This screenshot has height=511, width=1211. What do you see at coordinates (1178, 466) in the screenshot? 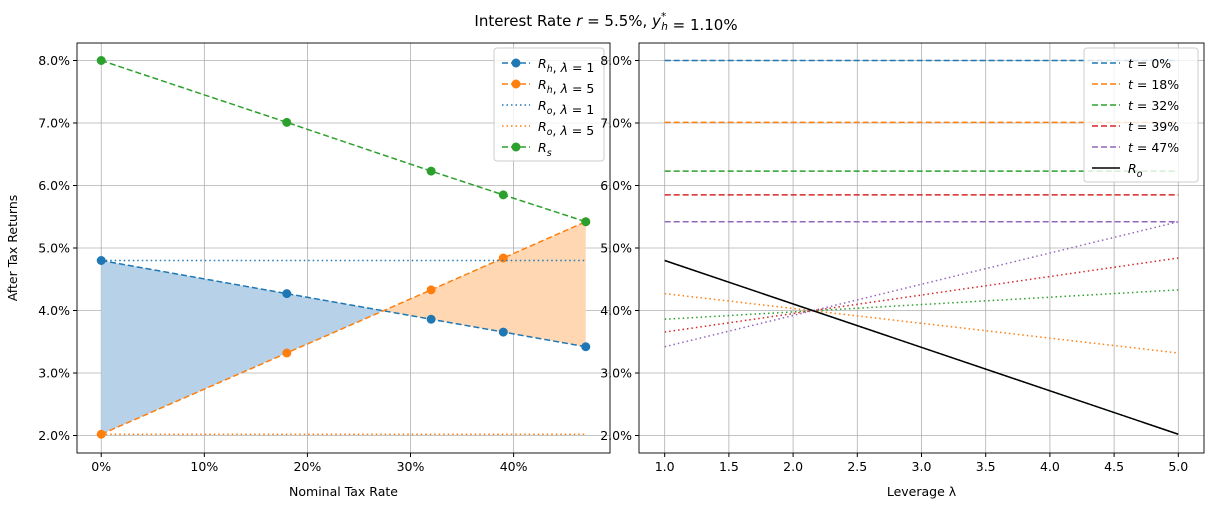
I see `x-tick-label: 5.0` at bounding box center [1178, 466].